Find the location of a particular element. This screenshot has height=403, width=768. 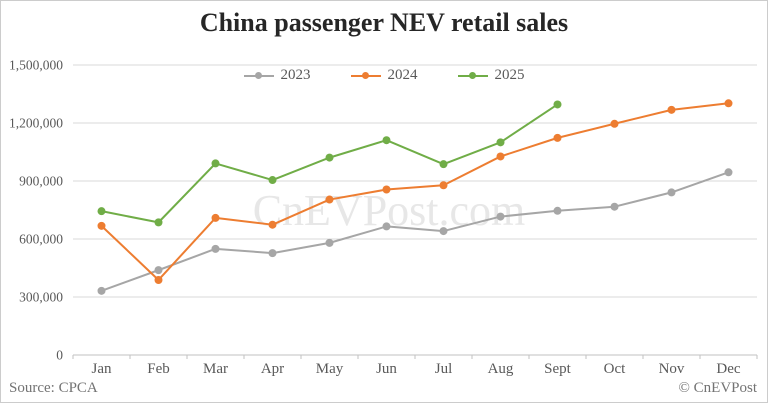

y-axis-tick-label: 1,500,000 is located at coordinates (36, 65).